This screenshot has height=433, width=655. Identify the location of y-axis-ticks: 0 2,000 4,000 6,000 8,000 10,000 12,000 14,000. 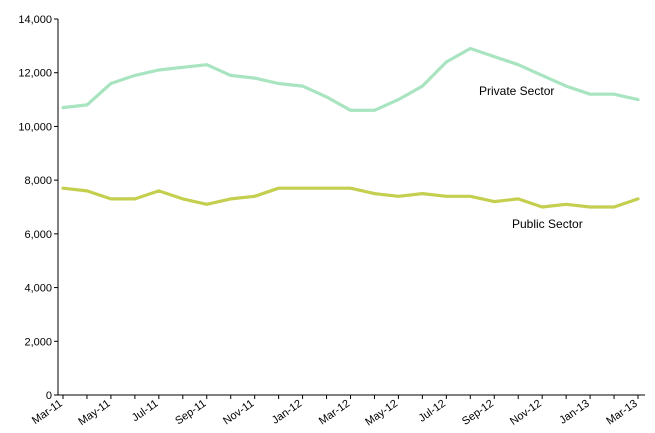
(38, 208).